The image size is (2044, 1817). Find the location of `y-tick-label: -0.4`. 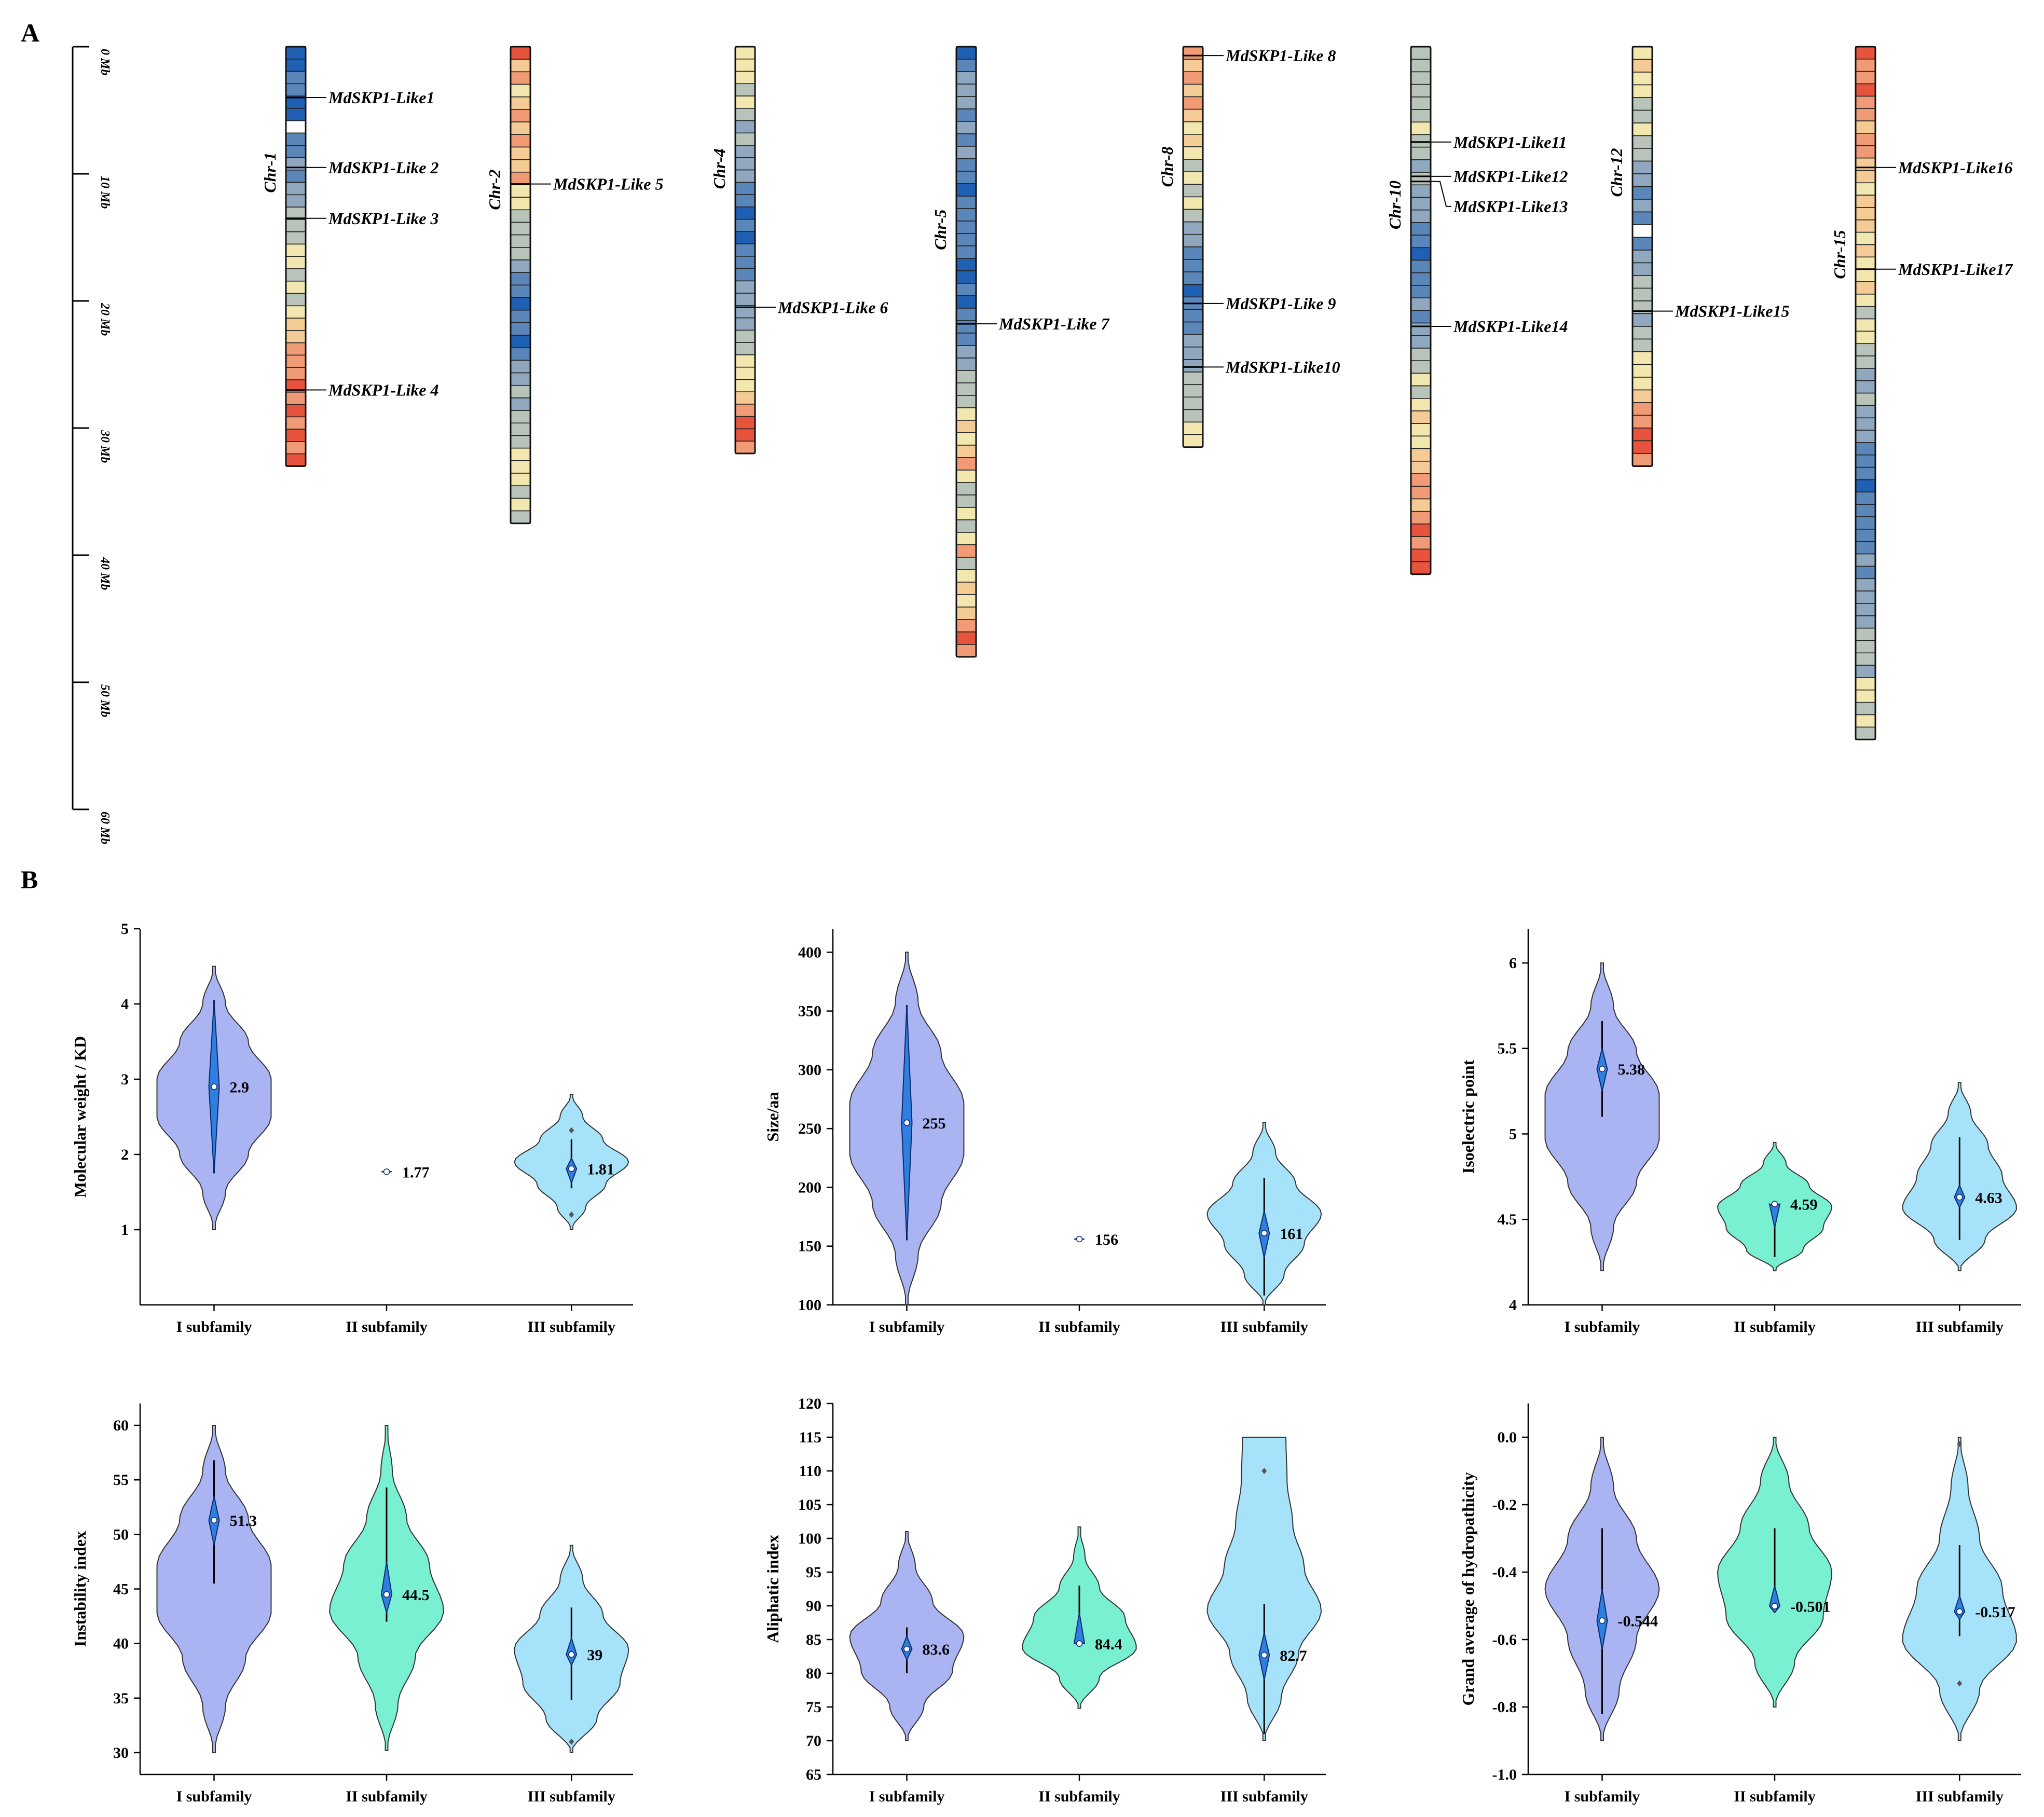

y-tick-label: -0.4 is located at coordinates (1505, 1572).